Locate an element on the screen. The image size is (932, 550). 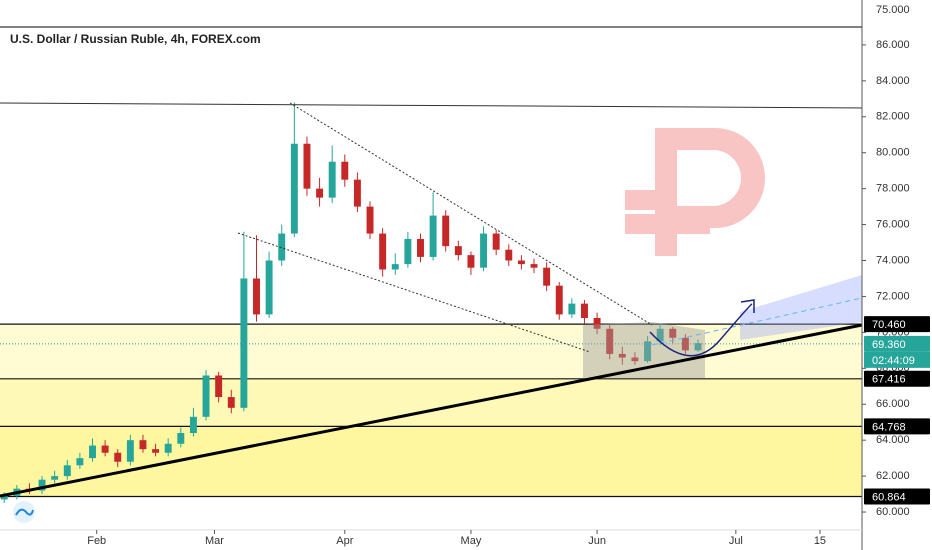
last-price-label: 69.360 is located at coordinates (889, 345).